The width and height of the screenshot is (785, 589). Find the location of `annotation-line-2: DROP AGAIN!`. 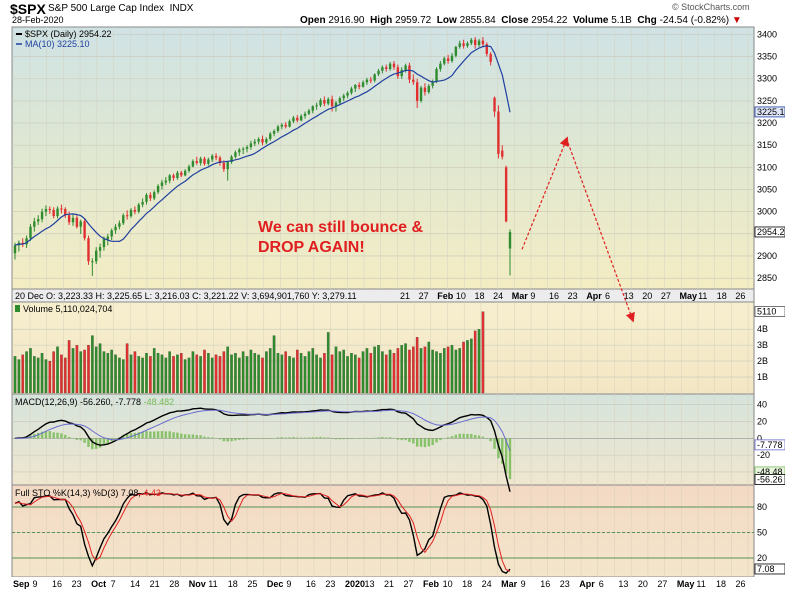

annotation-line-2: DROP AGAIN! is located at coordinates (311, 247).